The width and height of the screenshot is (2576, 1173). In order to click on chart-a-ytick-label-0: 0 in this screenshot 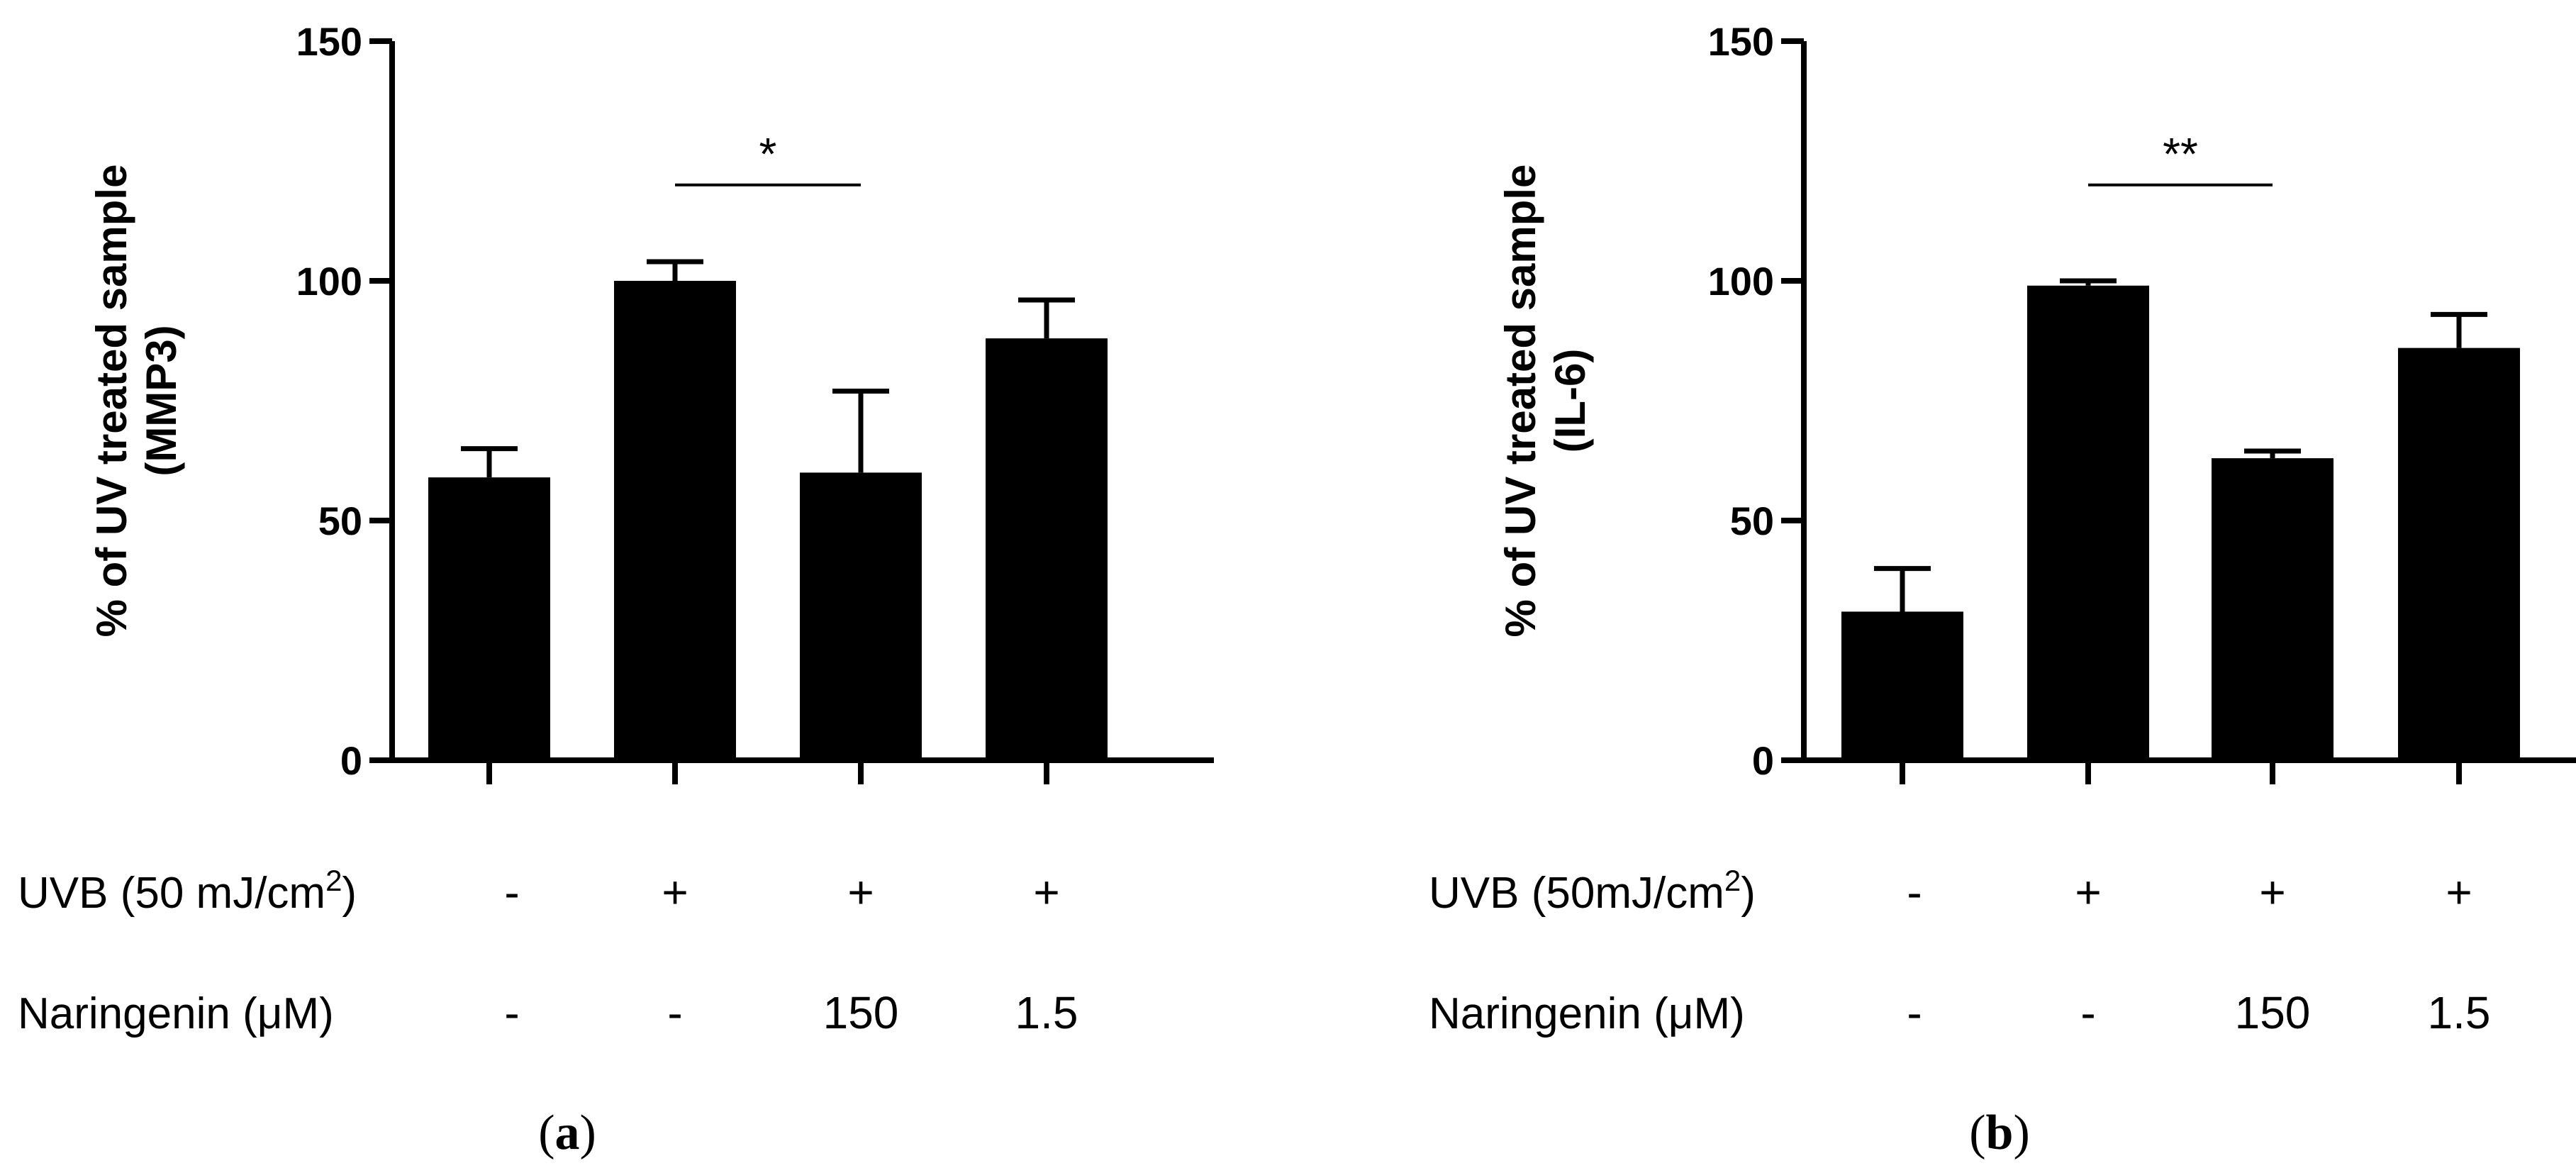, I will do `click(351, 760)`.